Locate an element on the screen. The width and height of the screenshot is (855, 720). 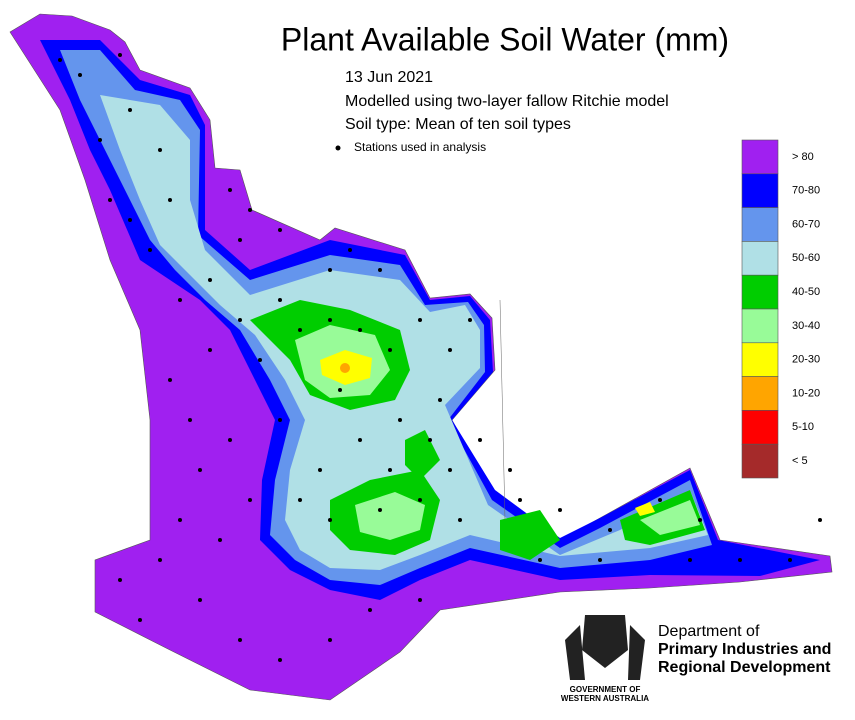
legend-label: 20-30 is located at coordinates (806, 360).